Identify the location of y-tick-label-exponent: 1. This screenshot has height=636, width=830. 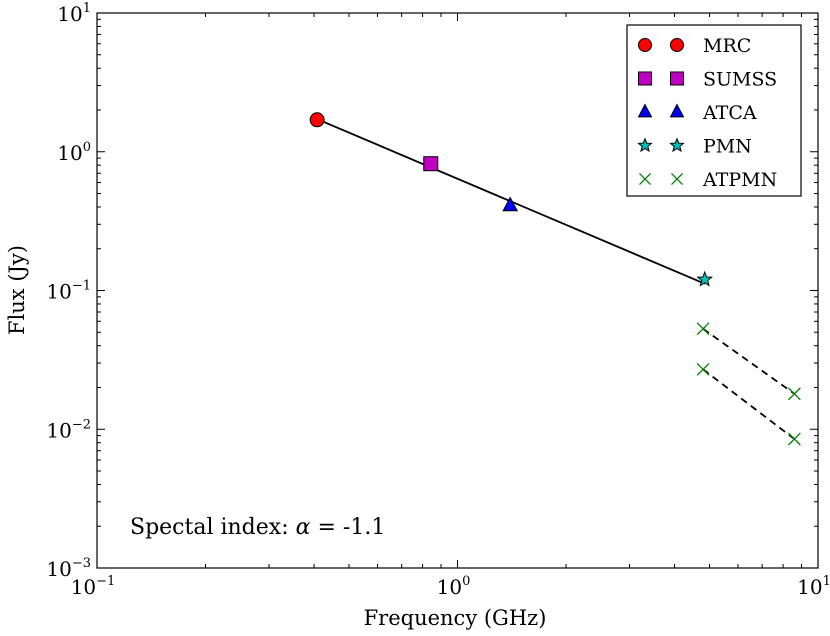
(87, 8).